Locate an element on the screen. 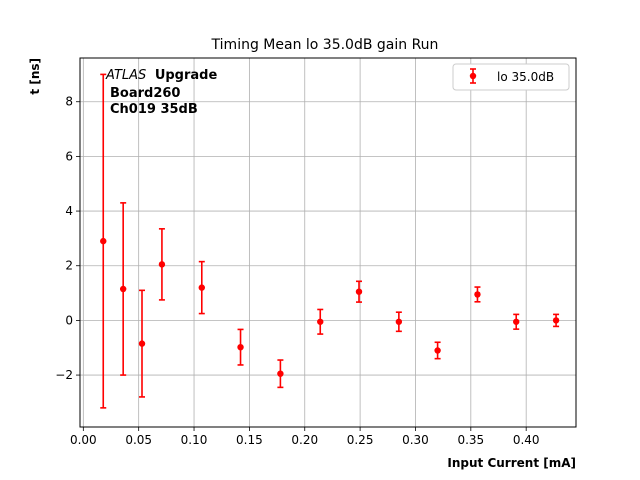  y-tick-label: 0 is located at coordinates (69, 320).